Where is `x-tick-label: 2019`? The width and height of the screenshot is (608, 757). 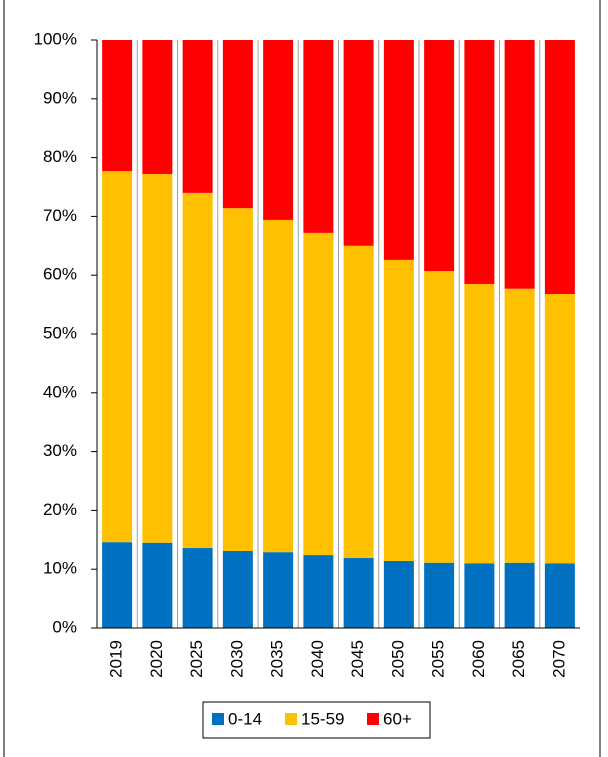
x-tick-label: 2019 is located at coordinates (116, 659).